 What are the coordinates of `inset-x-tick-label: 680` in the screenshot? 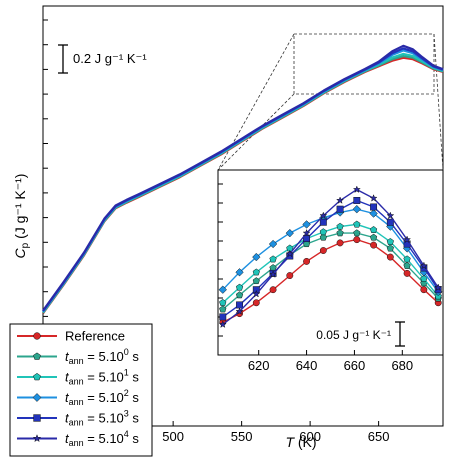 It's located at (402, 365).